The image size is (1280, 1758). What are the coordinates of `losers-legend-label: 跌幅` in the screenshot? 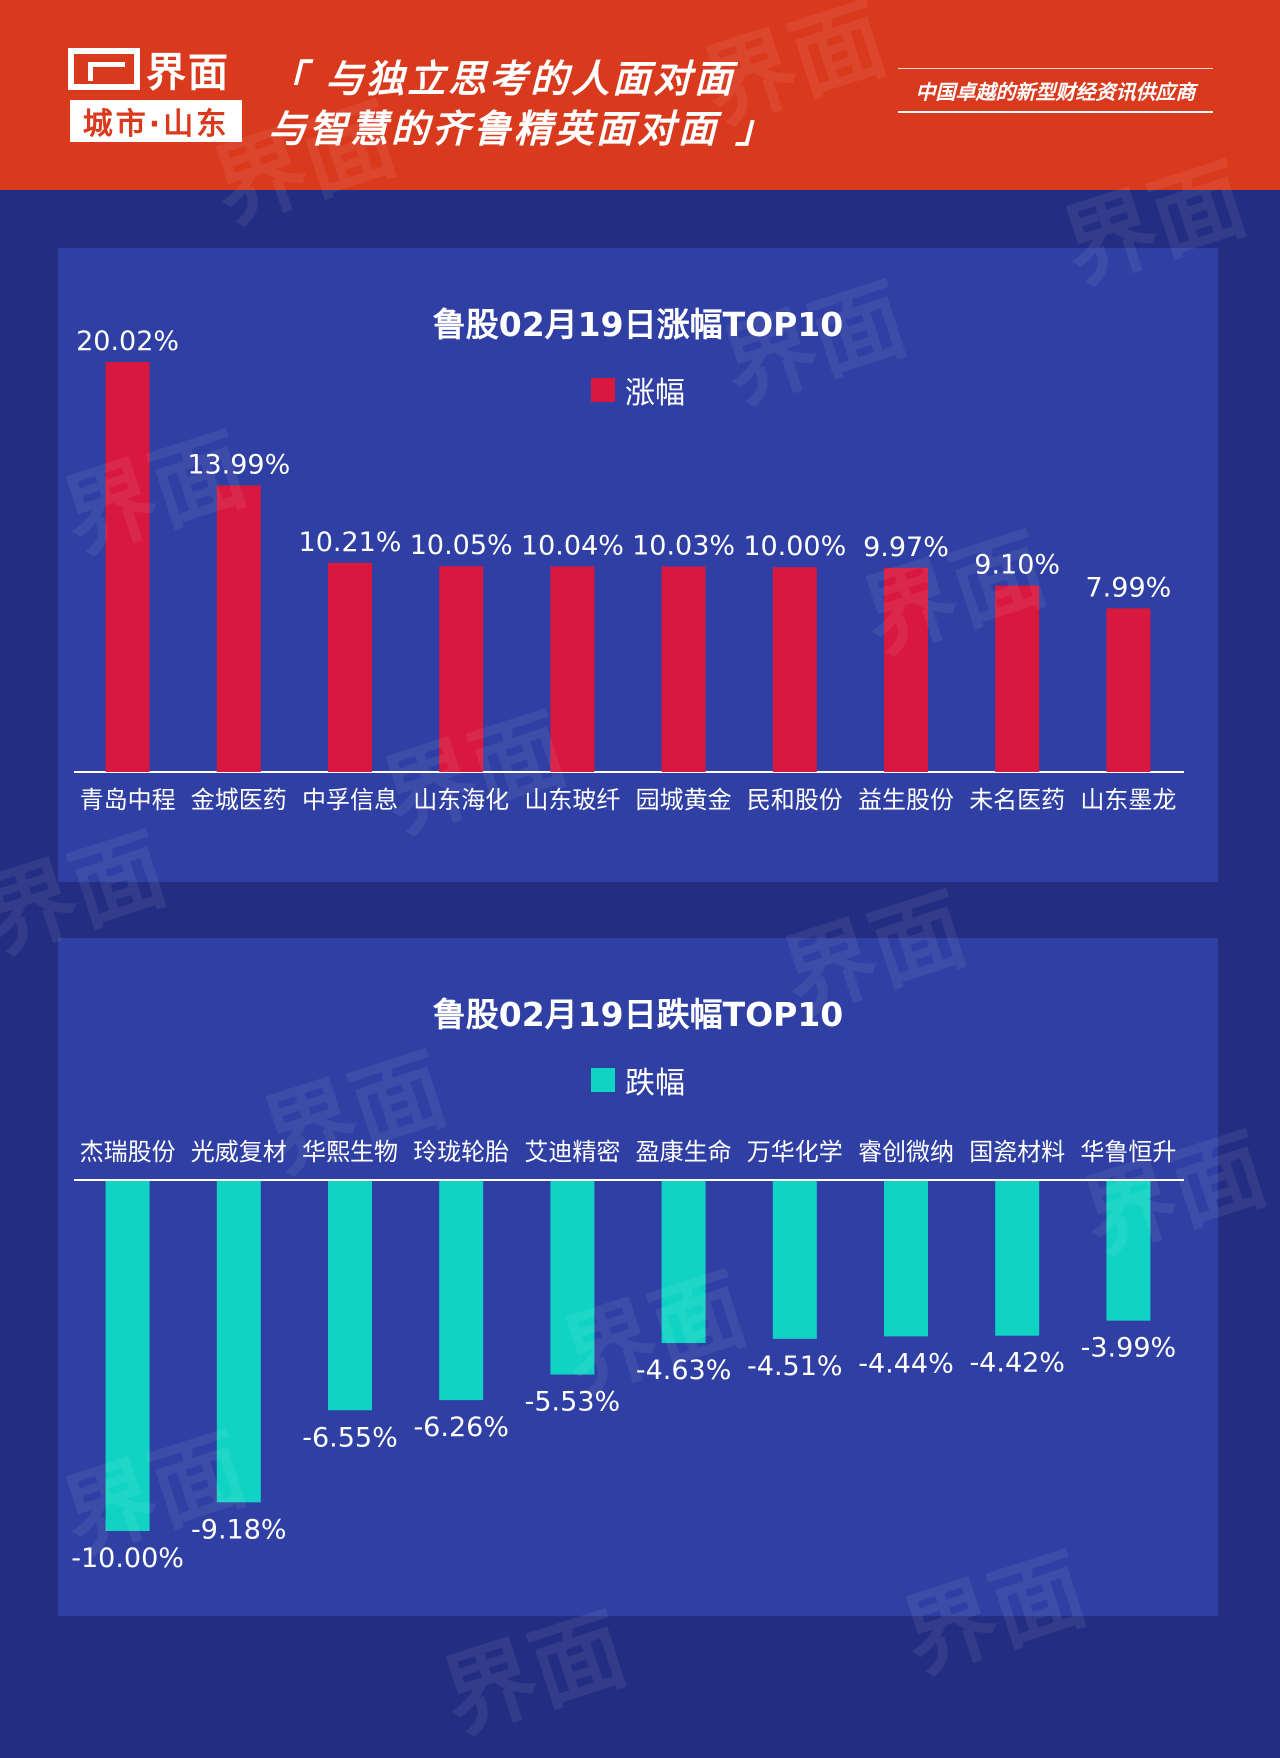 It's located at (655, 1083).